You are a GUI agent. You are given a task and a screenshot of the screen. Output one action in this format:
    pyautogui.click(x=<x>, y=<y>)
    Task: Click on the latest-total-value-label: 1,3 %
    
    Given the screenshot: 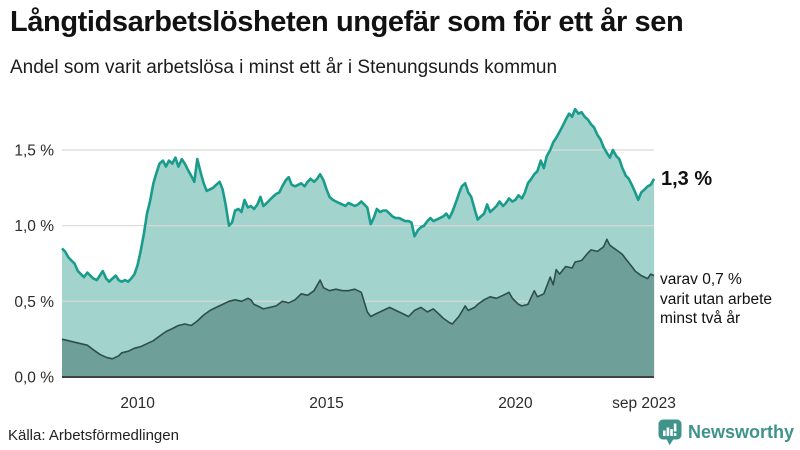 What is the action you would take?
    pyautogui.click(x=687, y=179)
    